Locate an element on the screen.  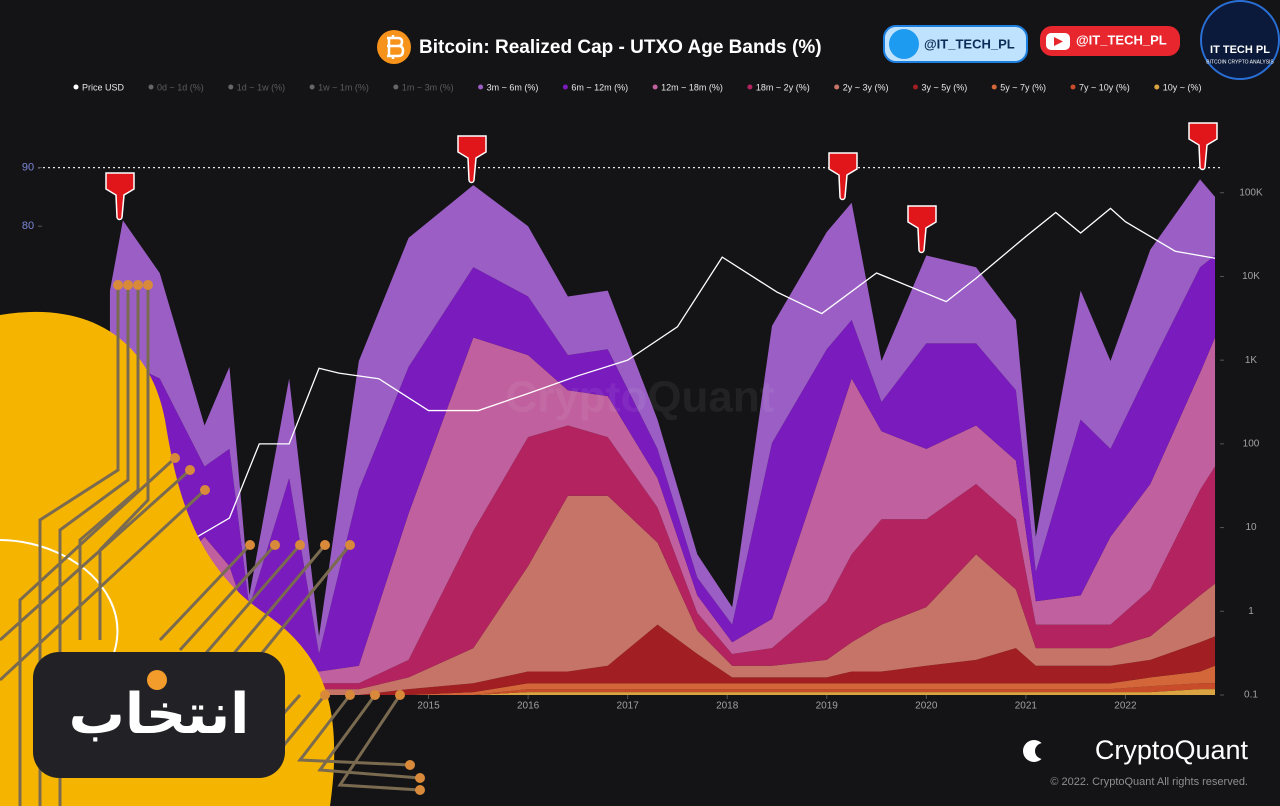
copyright: © 2022. CryptoQuant All rights reserved. is located at coordinates (1149, 782).